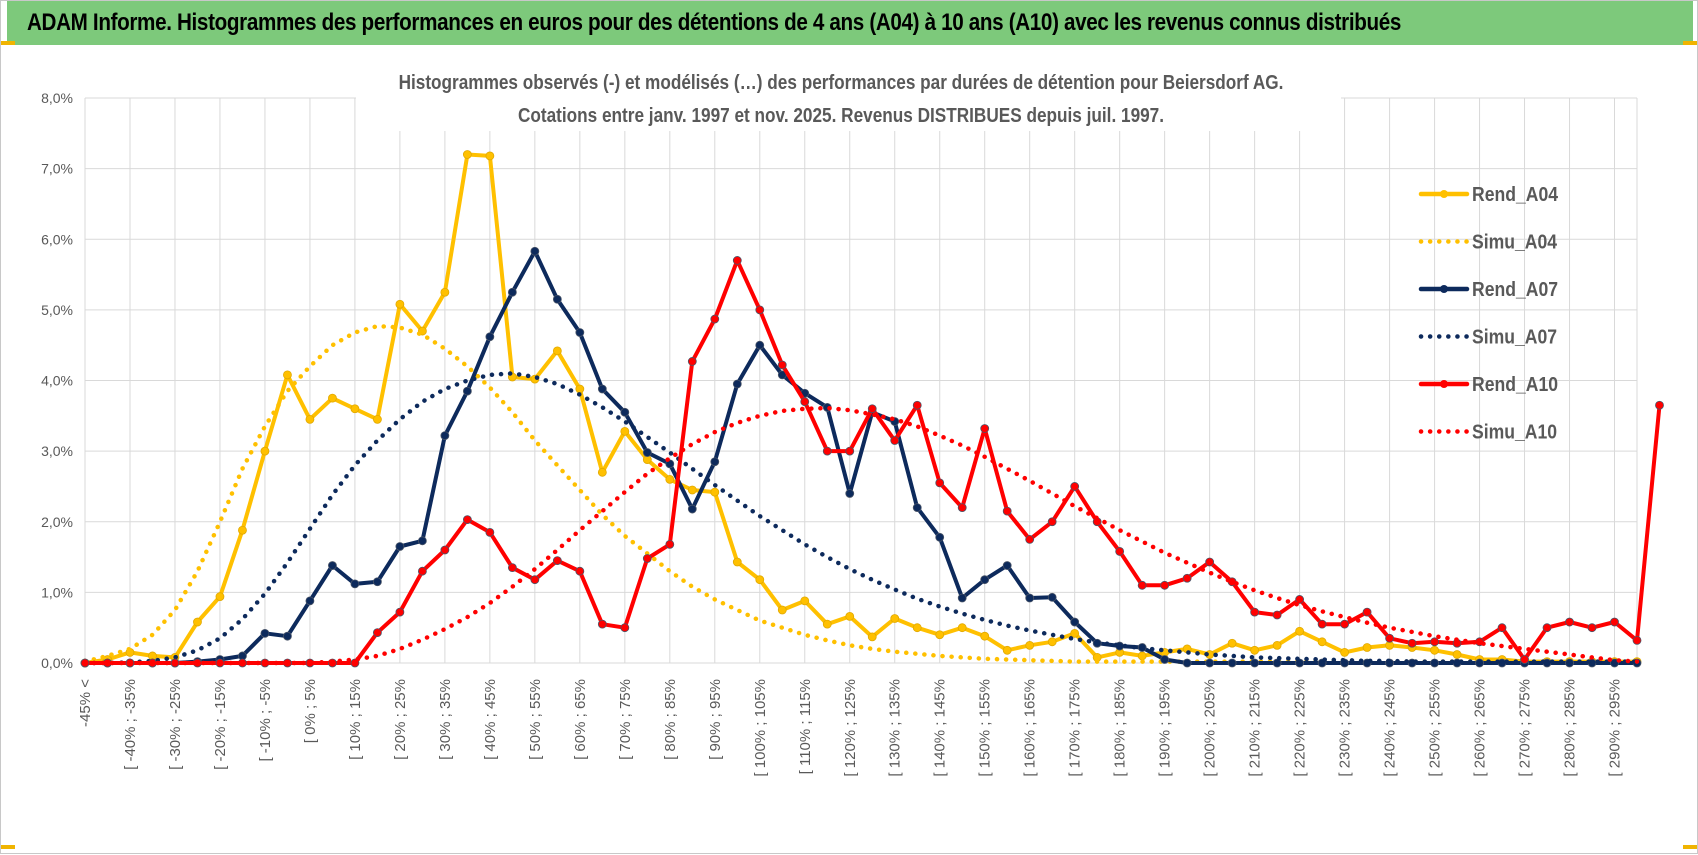  Describe the element at coordinates (175, 724) in the screenshot. I see `x-tick-label: [ -30% ; -25%` at that location.